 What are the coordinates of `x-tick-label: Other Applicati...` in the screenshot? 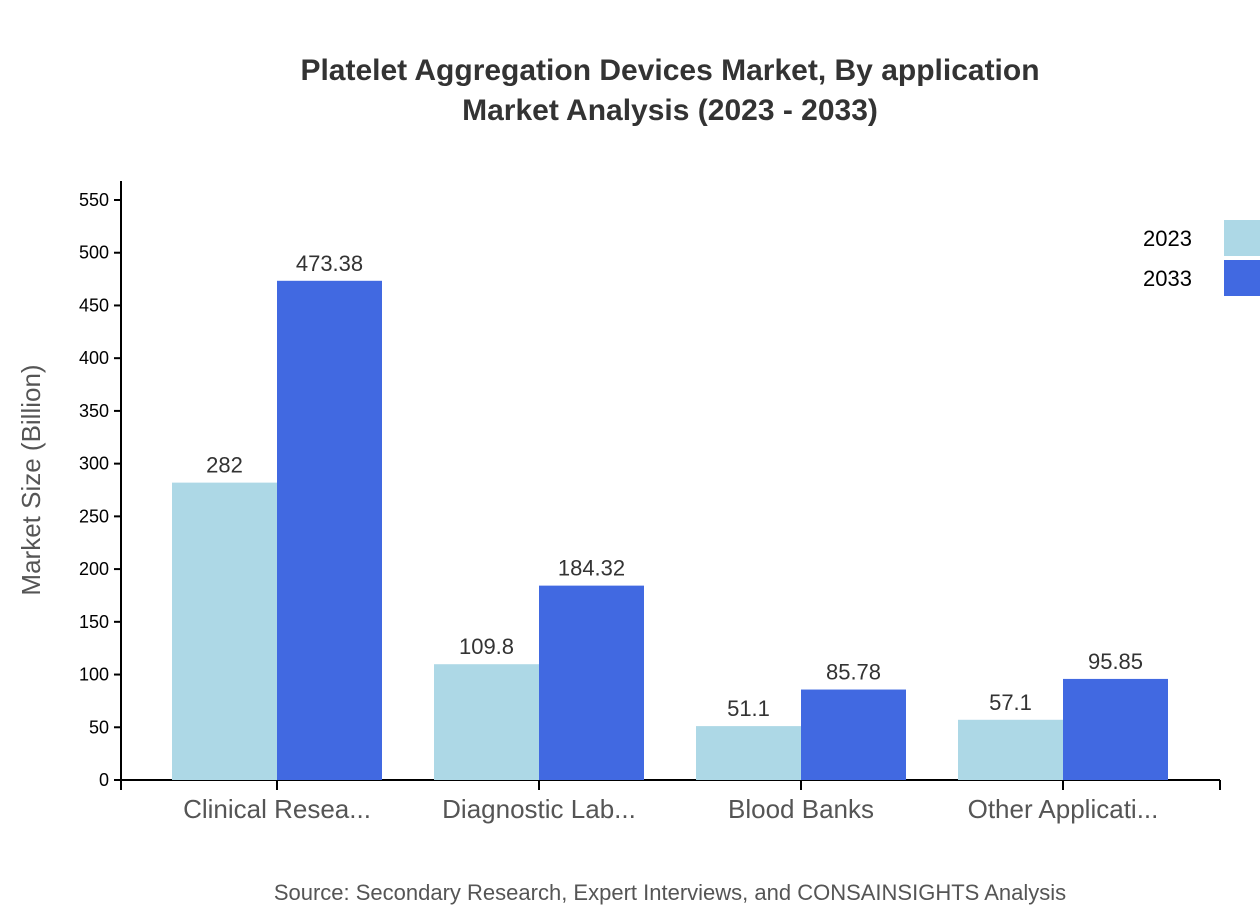 It's located at (1063, 809).